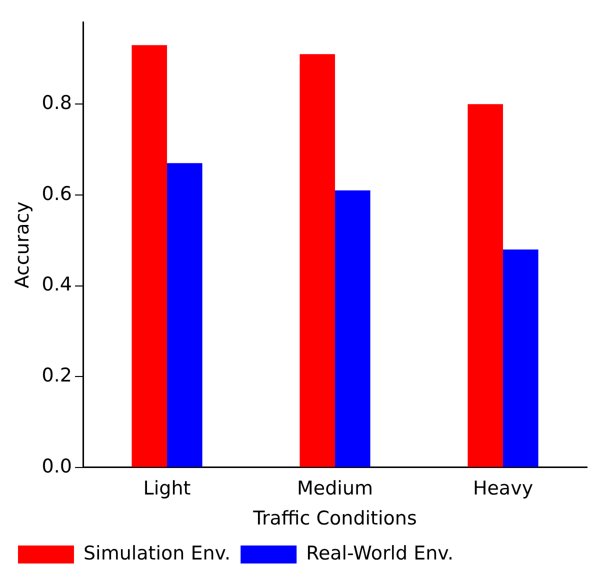 The height and width of the screenshot is (582, 599). I want to click on y-tick-label: 0.8, so click(57, 103).